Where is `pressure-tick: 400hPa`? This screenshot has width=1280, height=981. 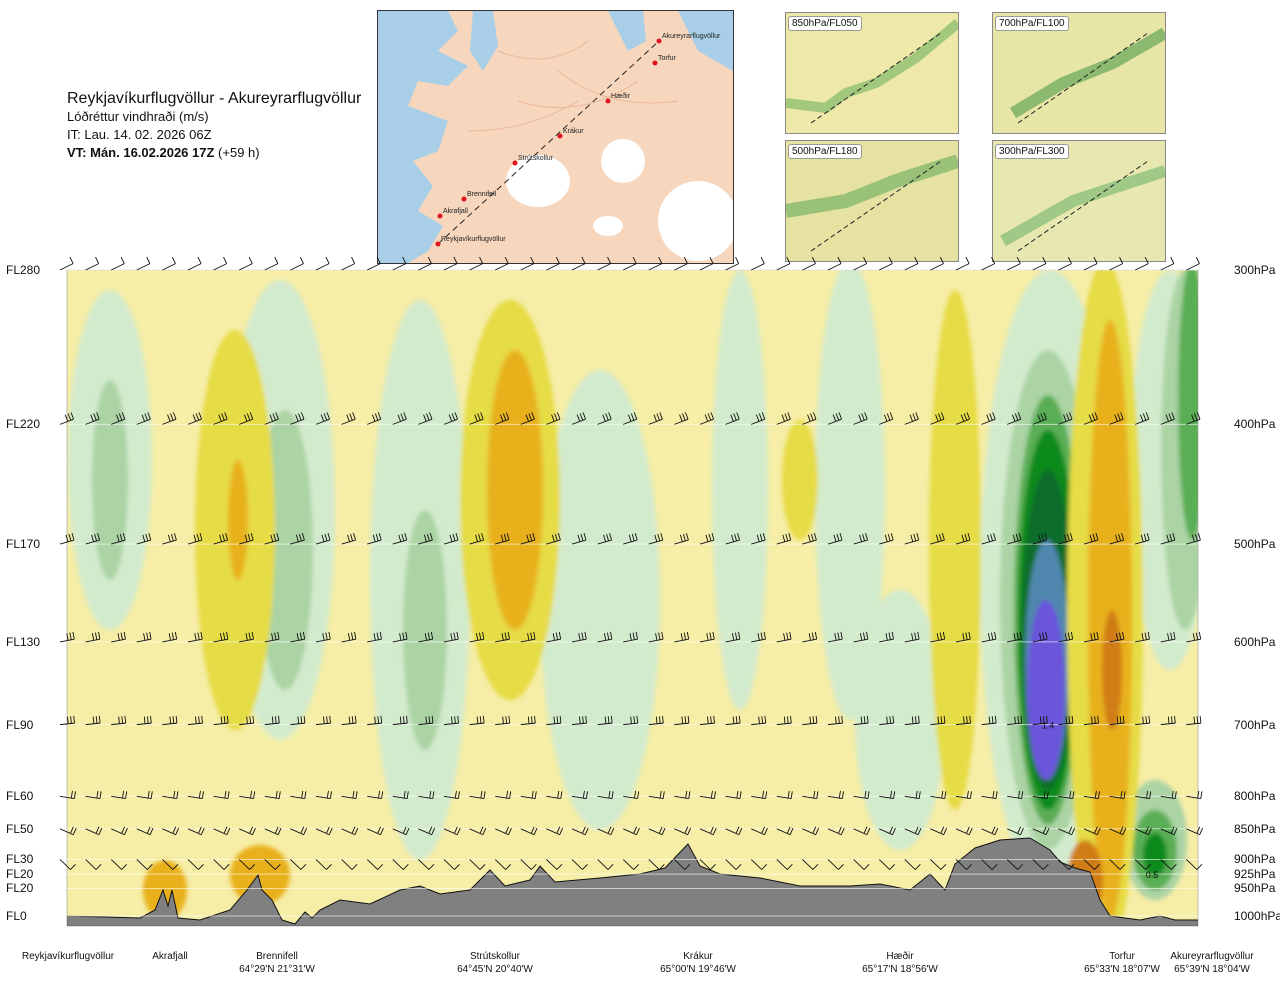
pressure-tick: 400hPa is located at coordinates (1255, 424).